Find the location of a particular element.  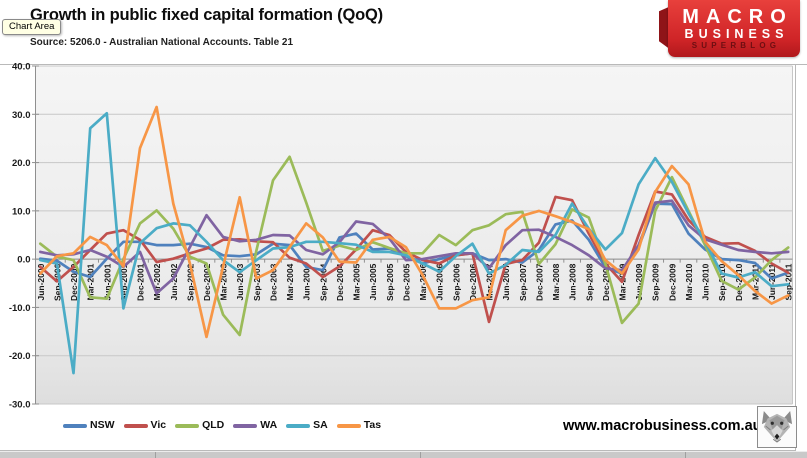

x-axis-label: Dec-2010 is located at coordinates (739, 282).